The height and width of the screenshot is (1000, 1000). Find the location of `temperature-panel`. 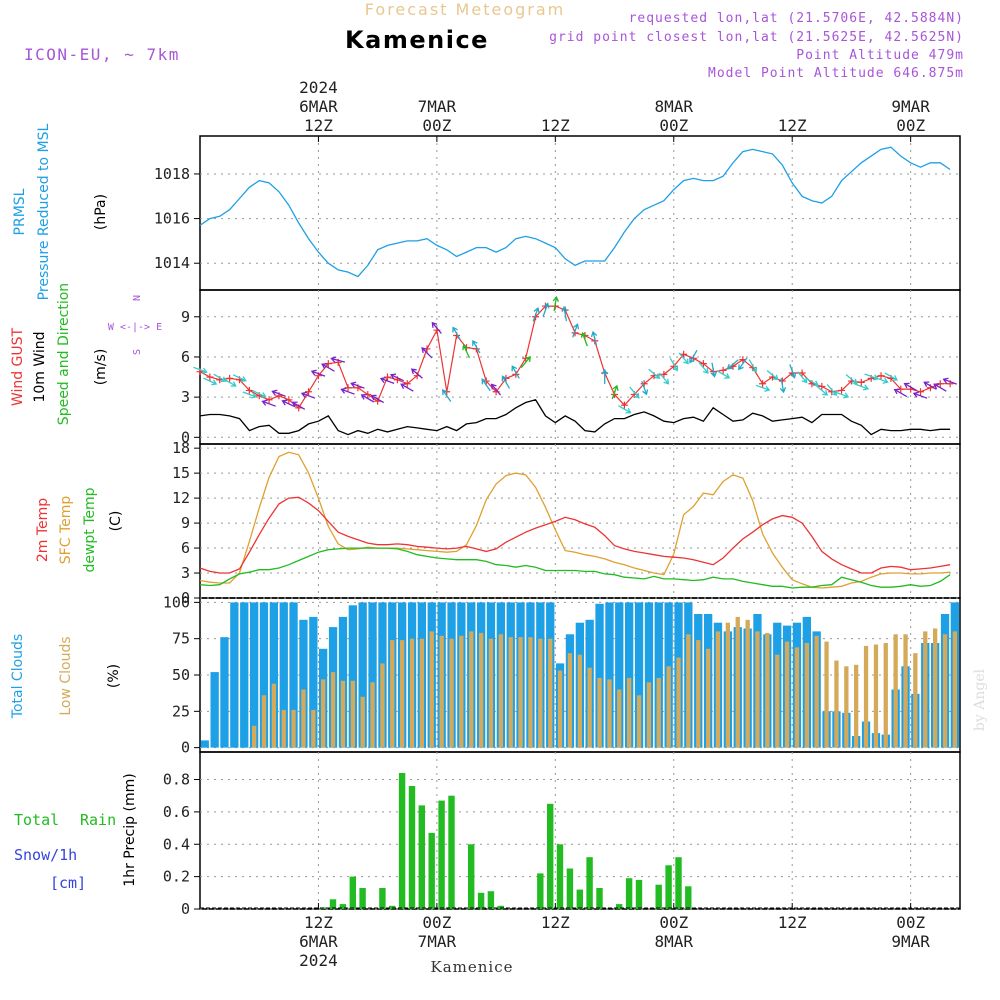

temperature-panel is located at coordinates (580, 521).